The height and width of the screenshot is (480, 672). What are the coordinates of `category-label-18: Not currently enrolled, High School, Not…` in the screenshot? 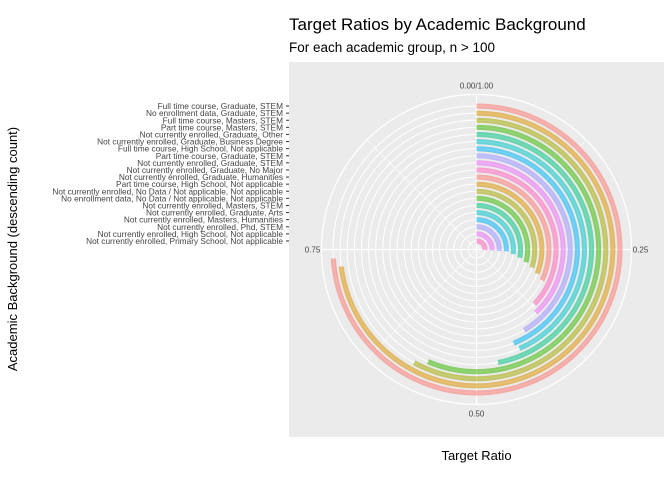 It's located at (191, 234).